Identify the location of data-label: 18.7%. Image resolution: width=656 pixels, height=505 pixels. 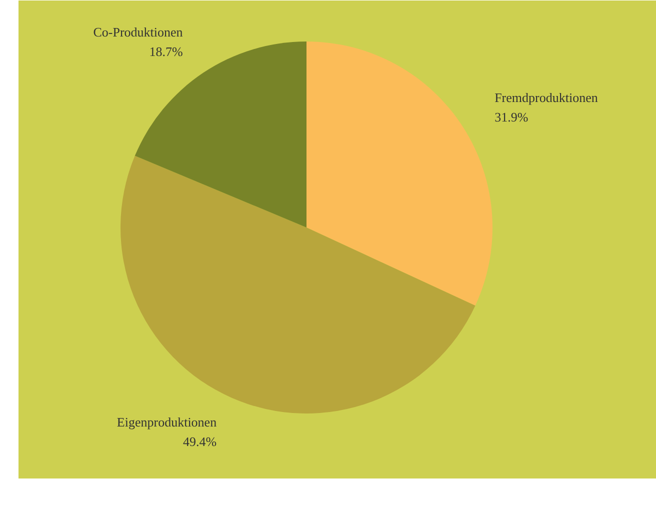
(166, 51).